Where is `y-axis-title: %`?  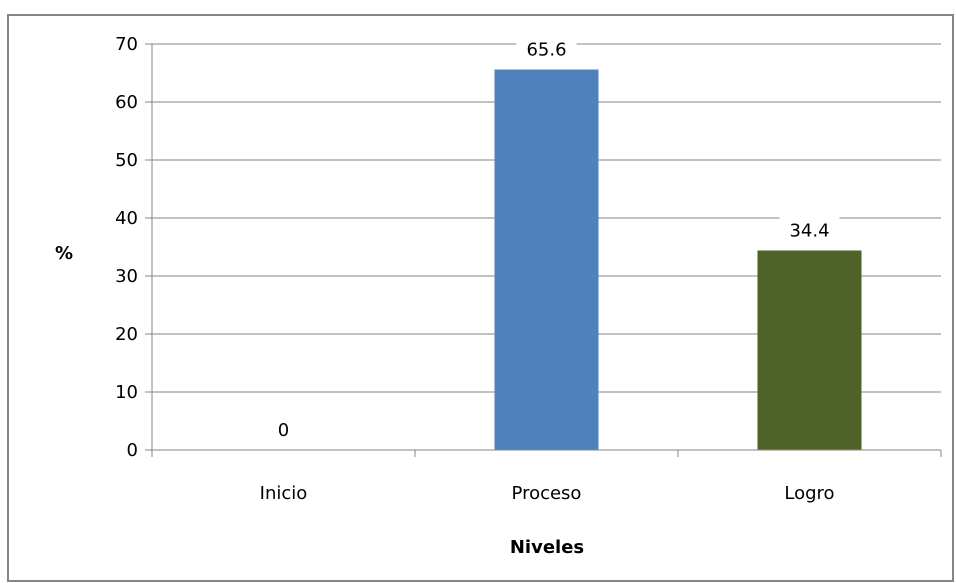 y-axis-title: % is located at coordinates (64, 253).